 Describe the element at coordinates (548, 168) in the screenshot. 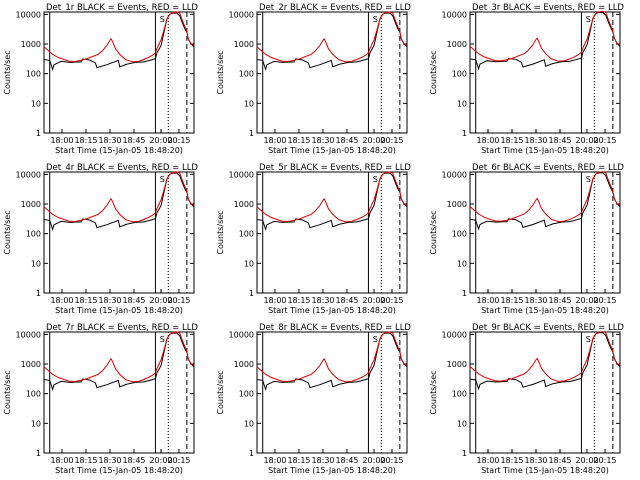

I see `panel-title: Det_6r BLACK = Events, RED = LLD` at that location.